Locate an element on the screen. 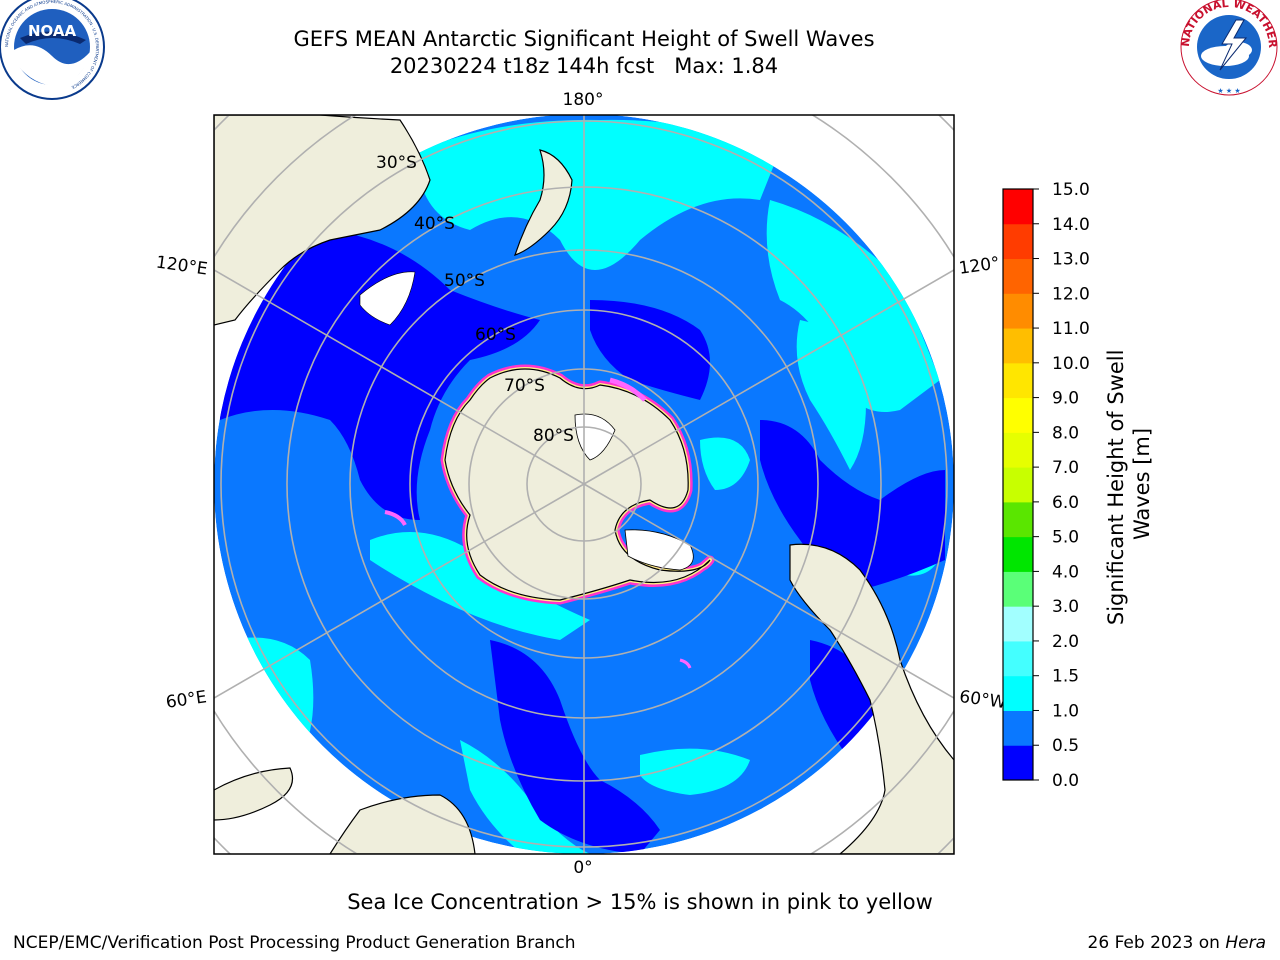 The width and height of the screenshot is (1280, 960). colorbar-tick-label: 11.0 is located at coordinates (1071, 329).